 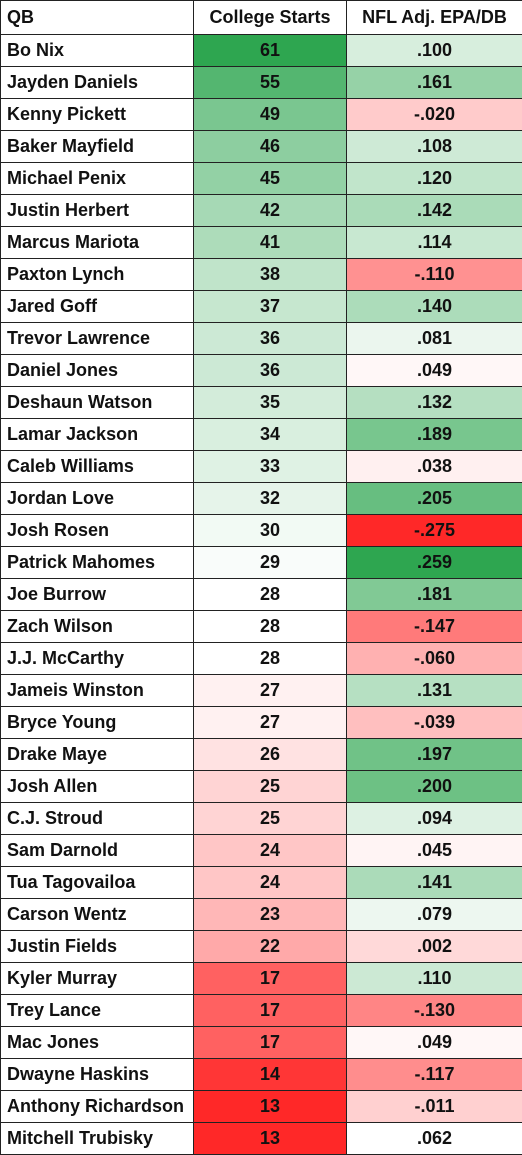 What do you see at coordinates (270, 946) in the screenshot?
I see `college-starts: 22` at bounding box center [270, 946].